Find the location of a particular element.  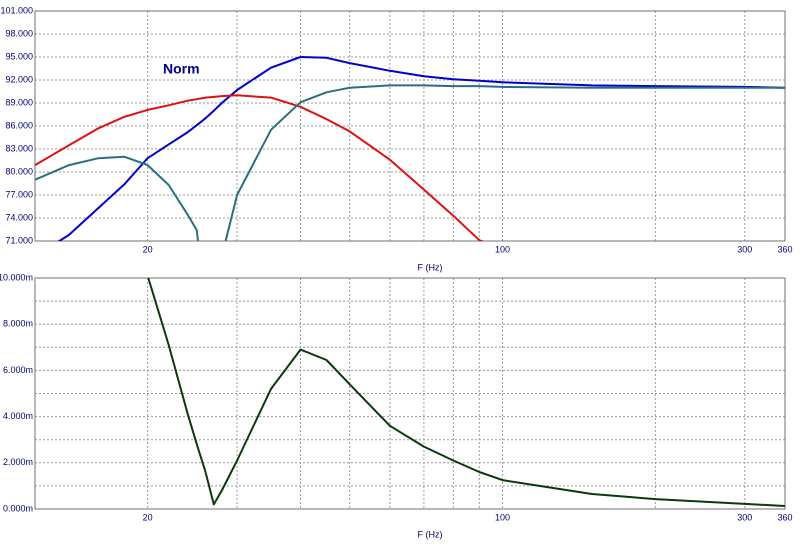

y-tick-label: 71.000 is located at coordinates (19, 240).